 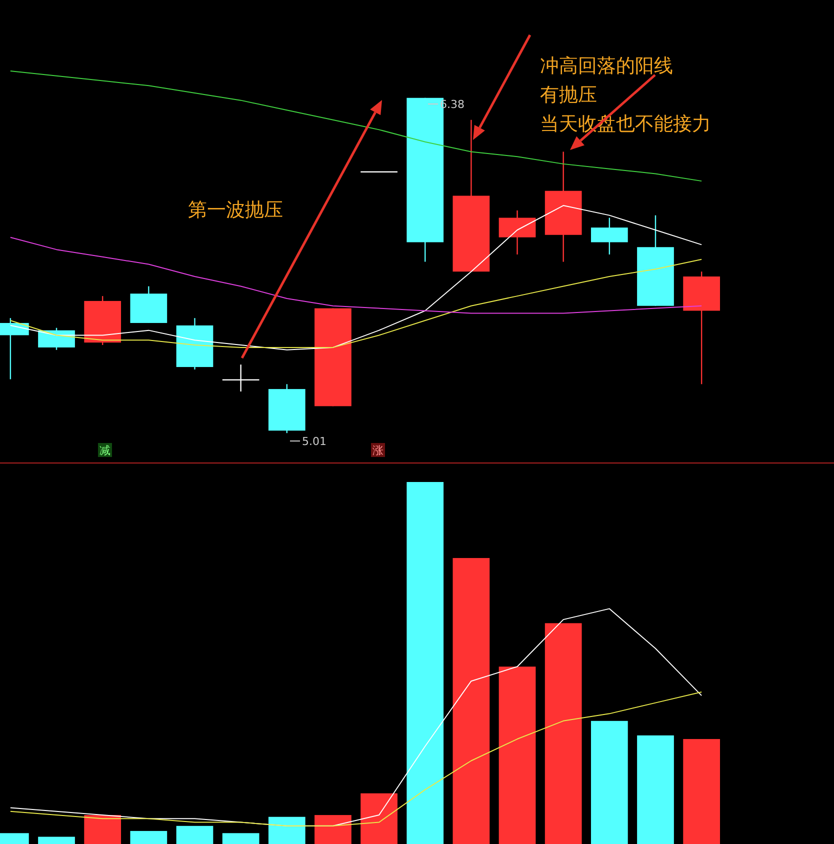 What do you see at coordinates (606, 66) in the screenshot?
I see `annotation: 冲高回落的阳线` at bounding box center [606, 66].